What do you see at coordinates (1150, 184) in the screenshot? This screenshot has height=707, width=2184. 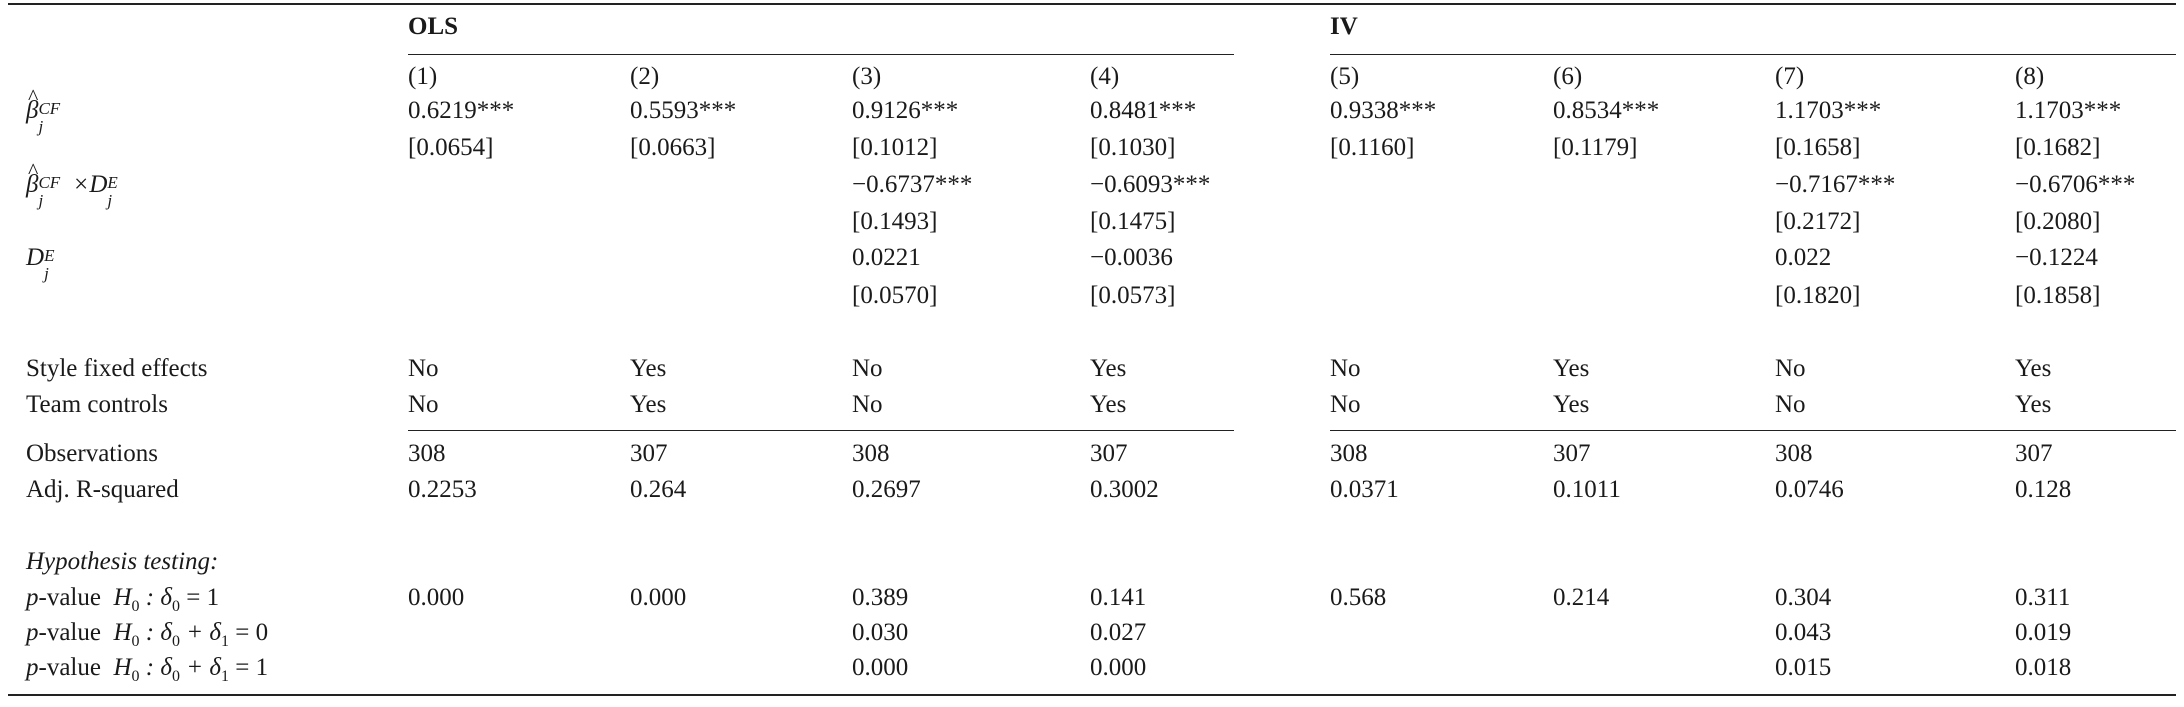 I see `cell-interaction-col4: −0.6093***` at bounding box center [1150, 184].